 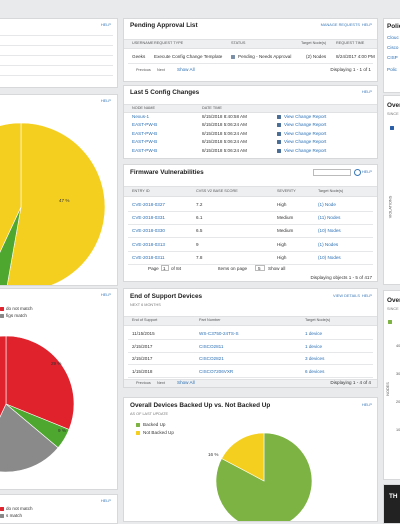 What do you see at coordinates (390, 207) in the screenshot?
I see `axis-label: VIOLATIONS` at bounding box center [390, 207].